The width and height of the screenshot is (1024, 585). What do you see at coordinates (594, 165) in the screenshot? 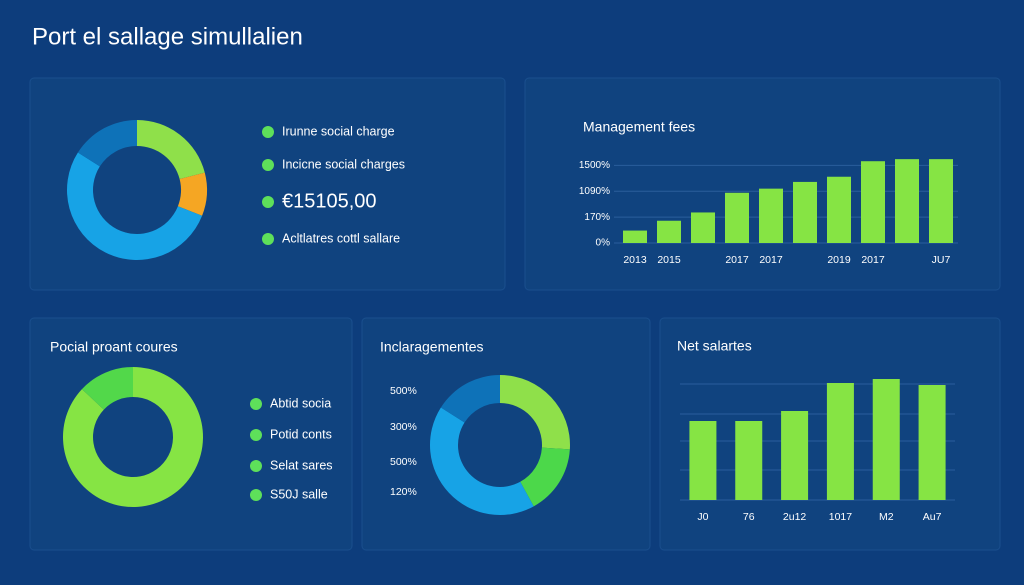
I see `y-tick-label: 1500%` at bounding box center [594, 165].